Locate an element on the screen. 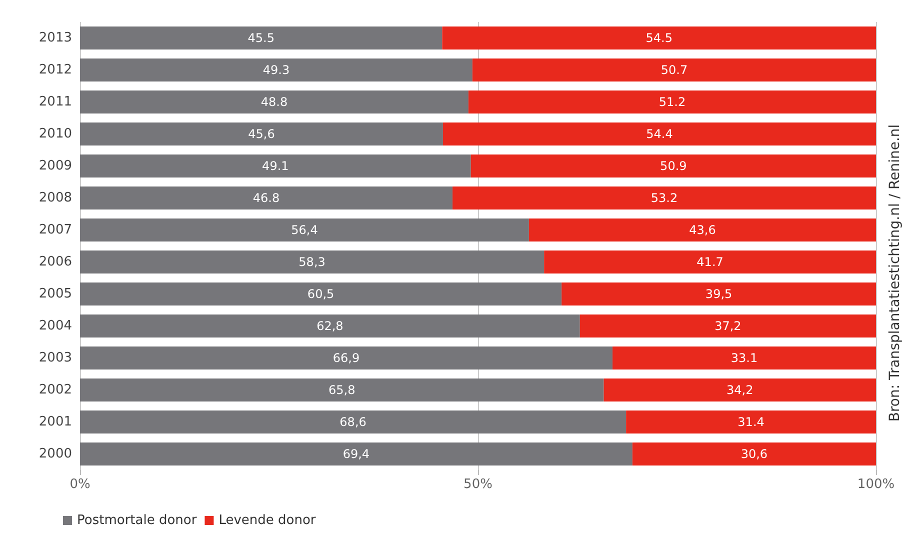 Image resolution: width=917 pixels, height=548 pixels. y-tick-label: 2001 is located at coordinates (55, 422).